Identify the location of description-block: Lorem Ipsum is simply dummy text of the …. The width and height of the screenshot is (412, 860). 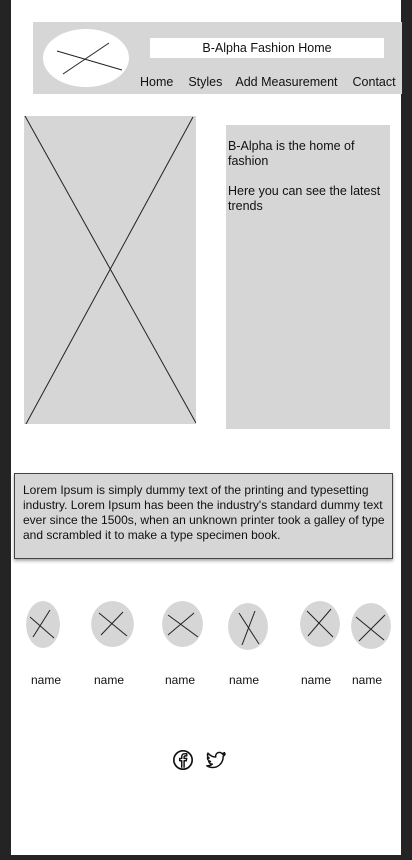
(203, 516).